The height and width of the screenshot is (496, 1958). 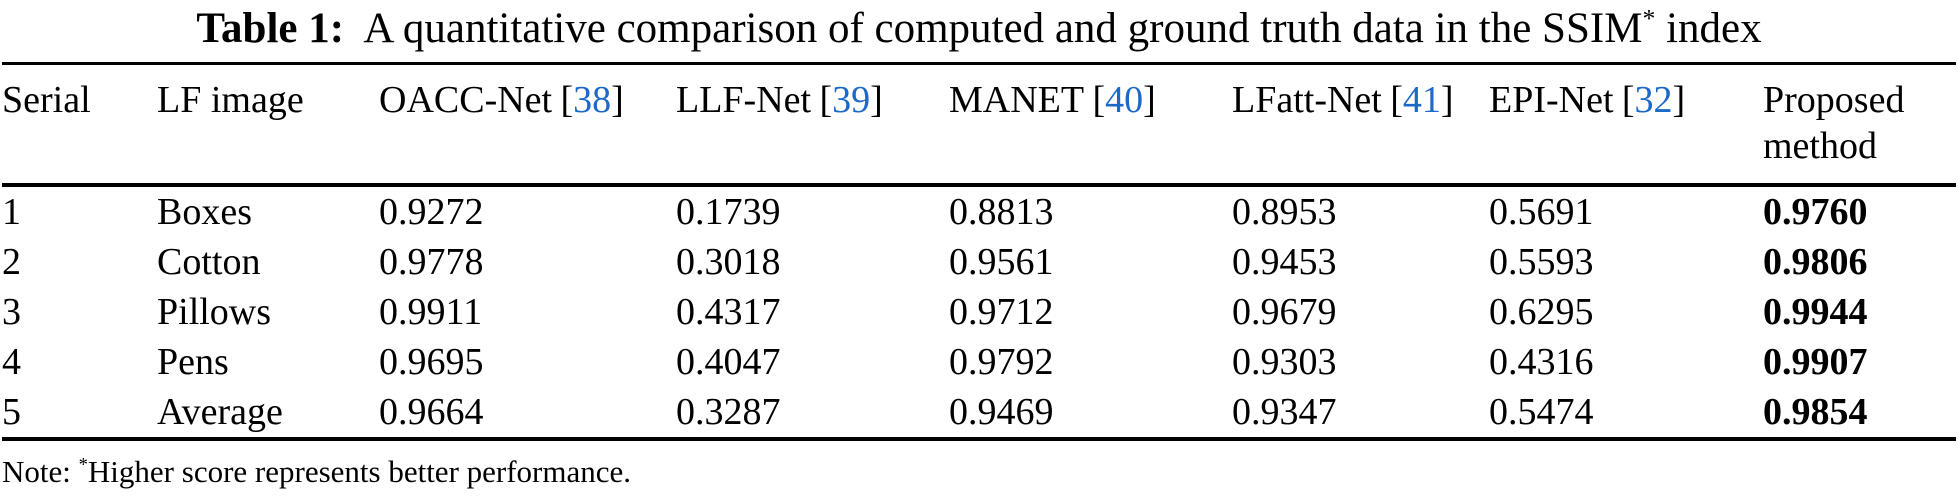 I want to click on table-cell: Pens, so click(x=193, y=362).